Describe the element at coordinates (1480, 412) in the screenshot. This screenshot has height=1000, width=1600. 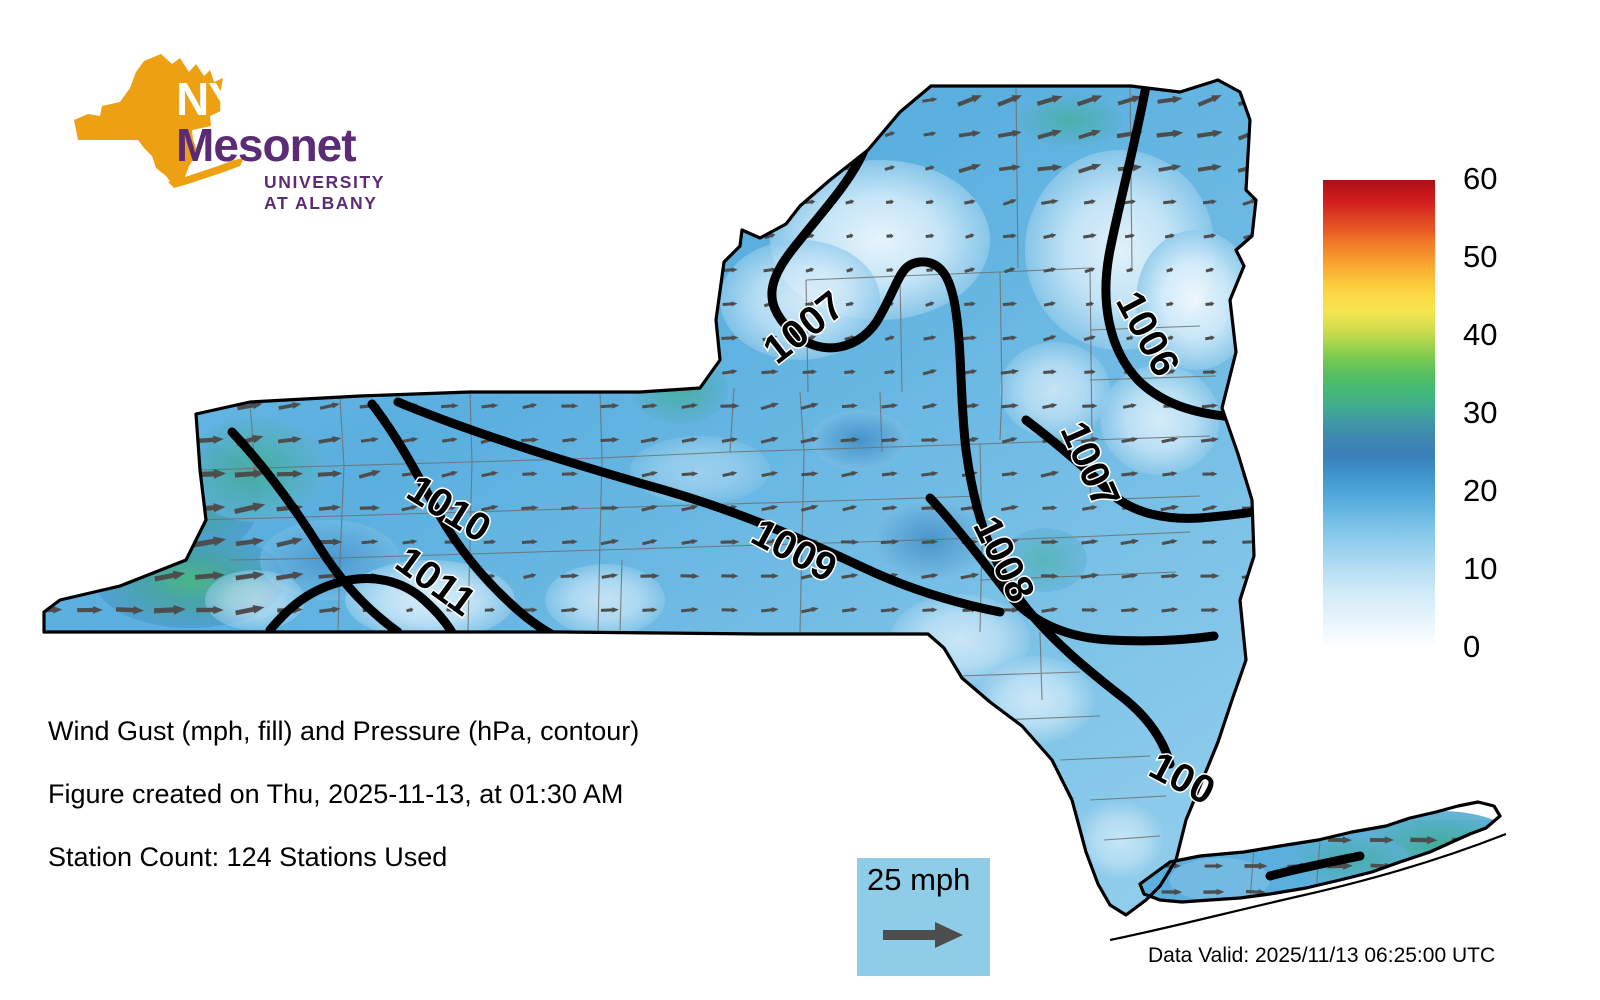
I see `colorbar-tick-30: 30` at that location.